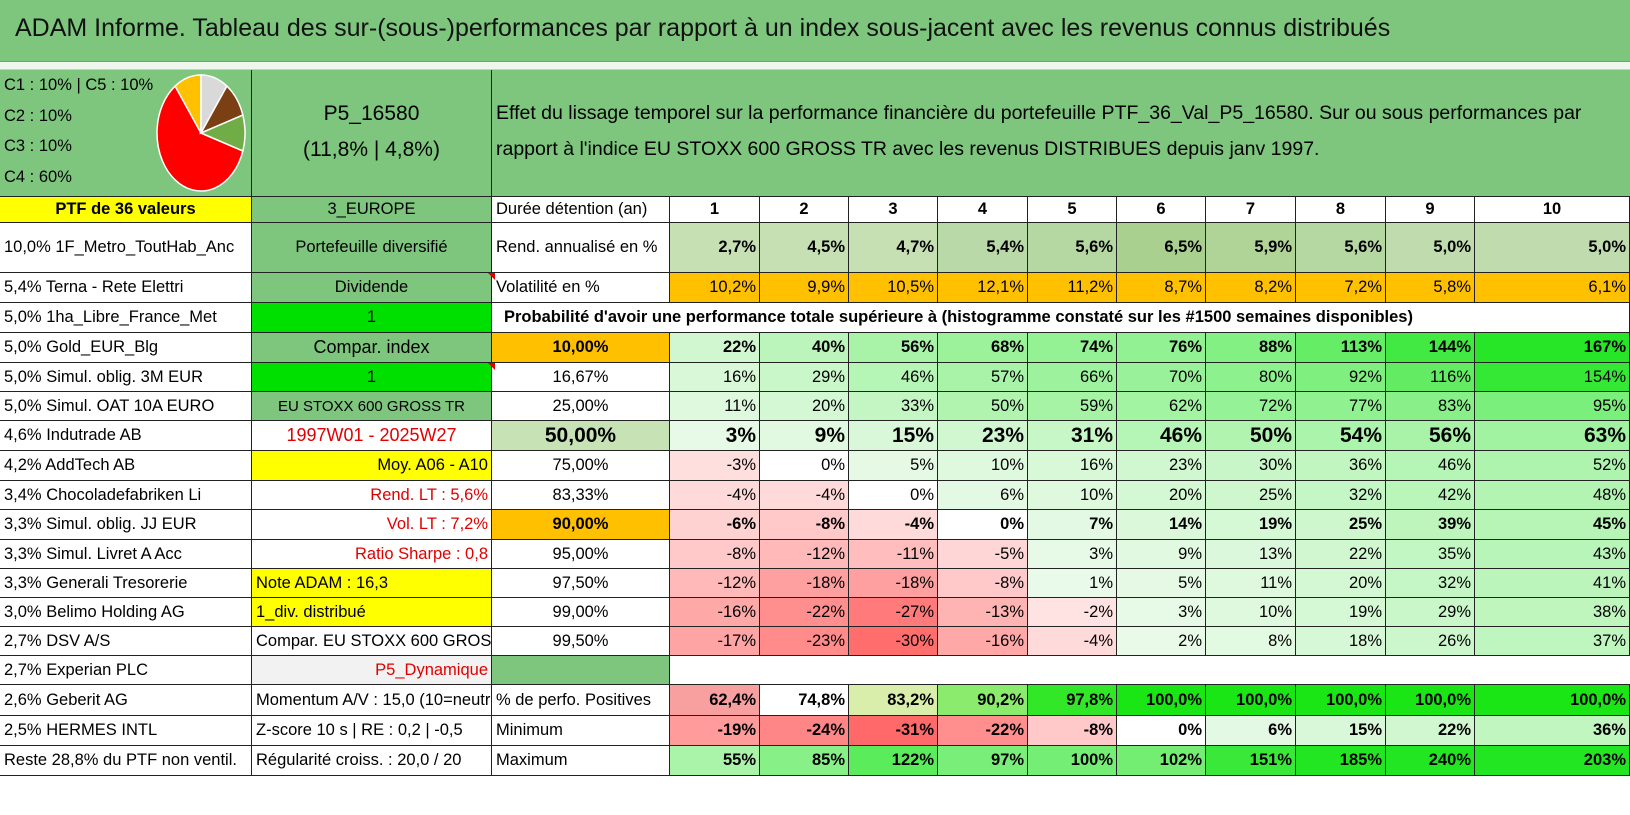 This screenshot has height=815, width=1630. Describe the element at coordinates (581, 731) in the screenshot. I see `min-label: Minimum` at that location.